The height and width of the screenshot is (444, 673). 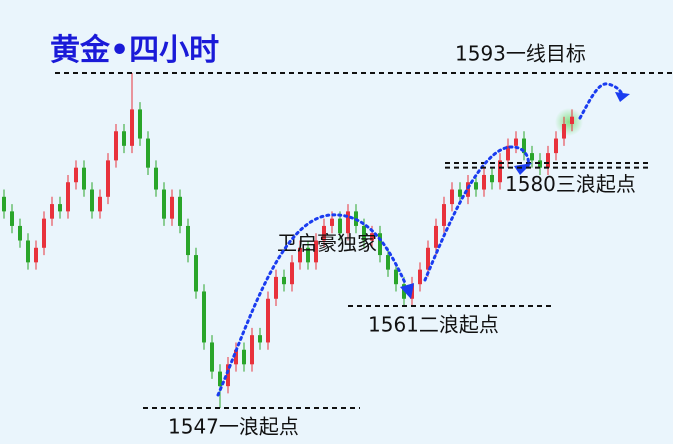 What do you see at coordinates (233, 427) in the screenshot?
I see `level-label: 1547一浪起点` at bounding box center [233, 427].